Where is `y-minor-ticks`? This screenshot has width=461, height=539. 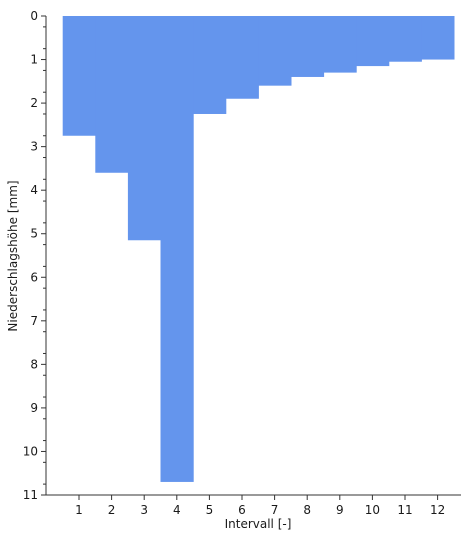 y-minor-ticks is located at coordinates (44, 255).